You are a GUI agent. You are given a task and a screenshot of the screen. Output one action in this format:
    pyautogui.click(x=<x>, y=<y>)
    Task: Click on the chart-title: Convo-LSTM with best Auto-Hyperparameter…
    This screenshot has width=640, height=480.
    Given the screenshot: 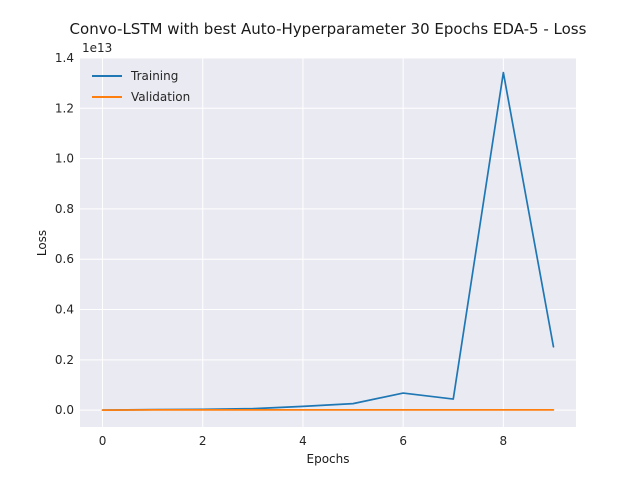 What is the action you would take?
    pyautogui.click(x=328, y=29)
    